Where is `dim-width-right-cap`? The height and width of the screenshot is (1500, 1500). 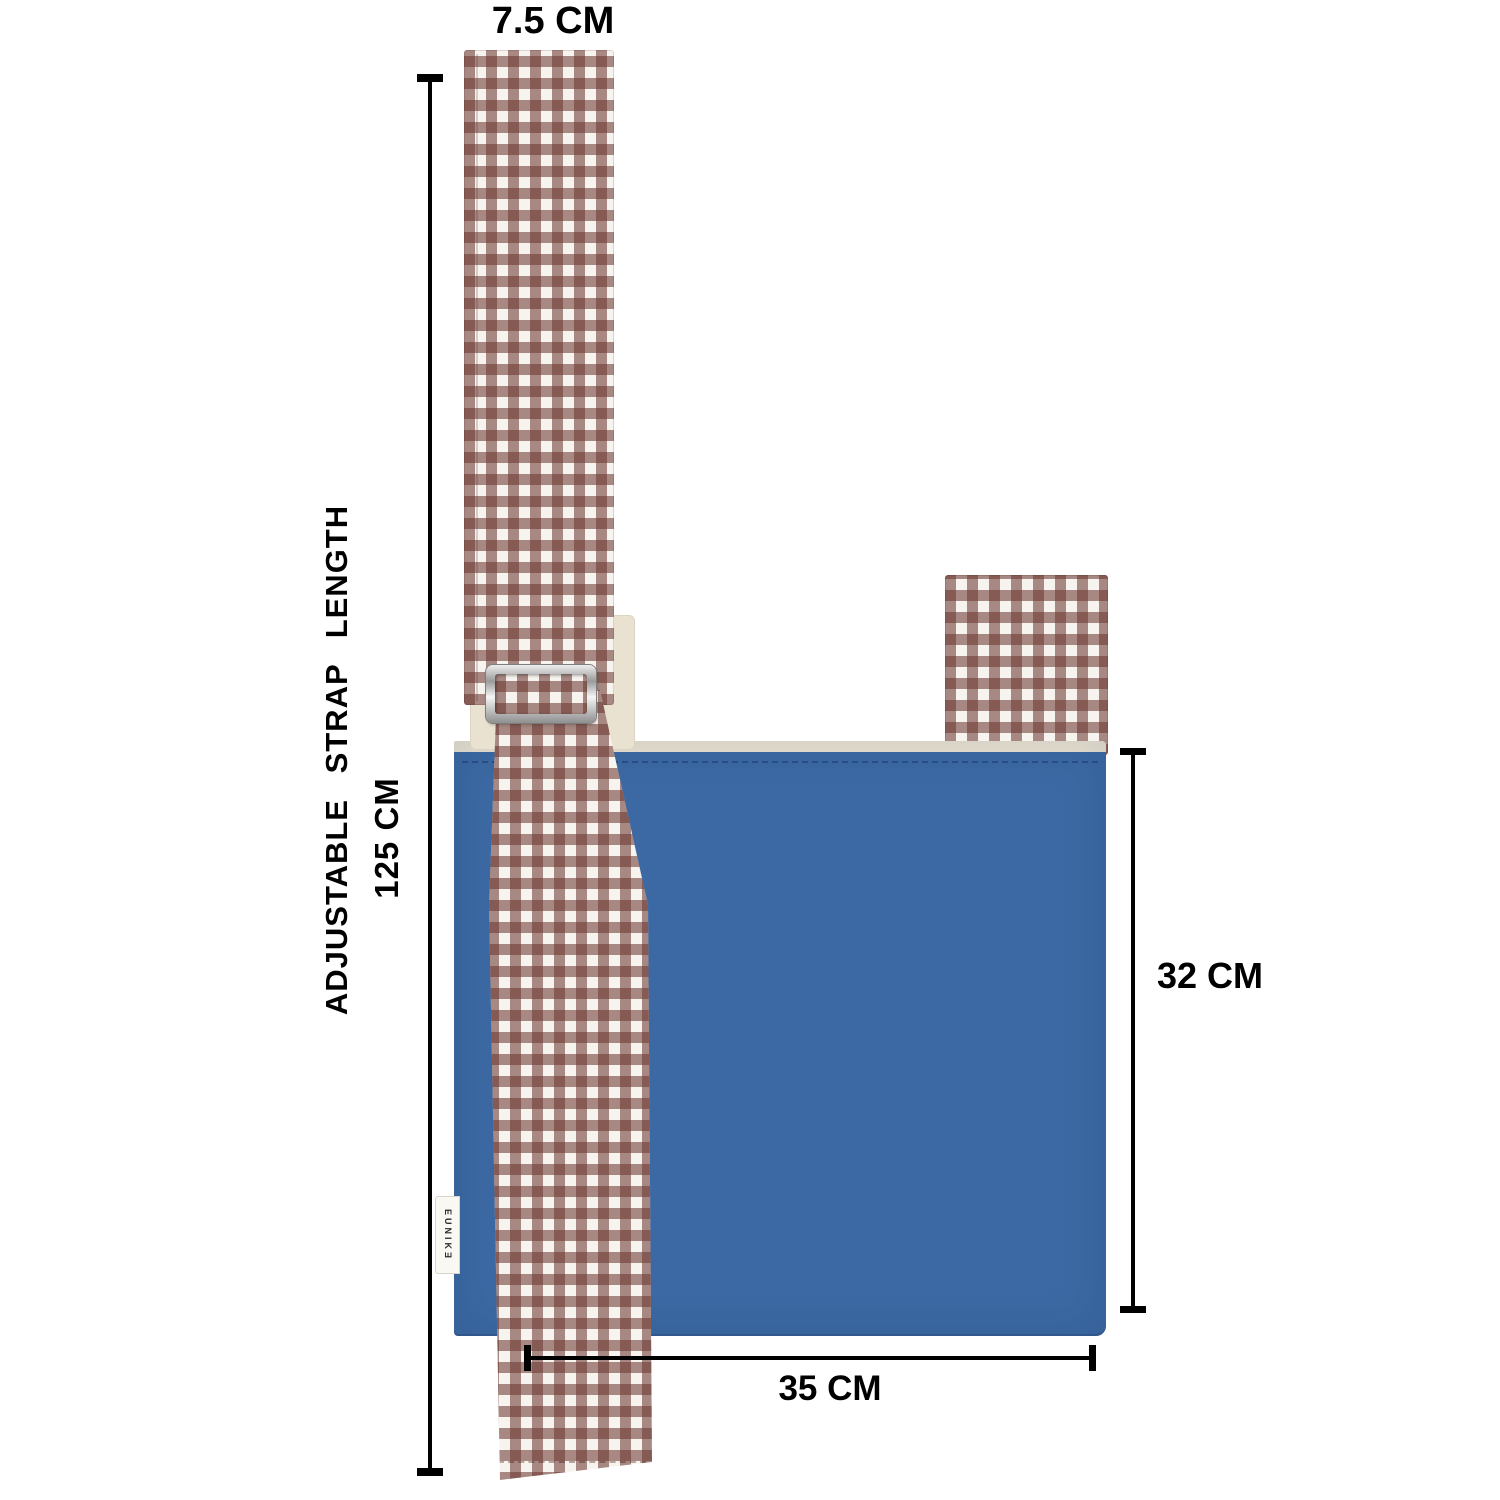 dim-width-right-cap is located at coordinates (1092, 1358).